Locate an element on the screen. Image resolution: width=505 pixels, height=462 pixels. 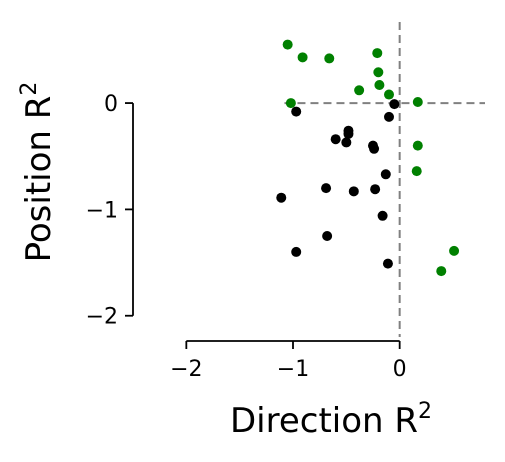
y-tick-label: 0 is located at coordinates (111, 104).